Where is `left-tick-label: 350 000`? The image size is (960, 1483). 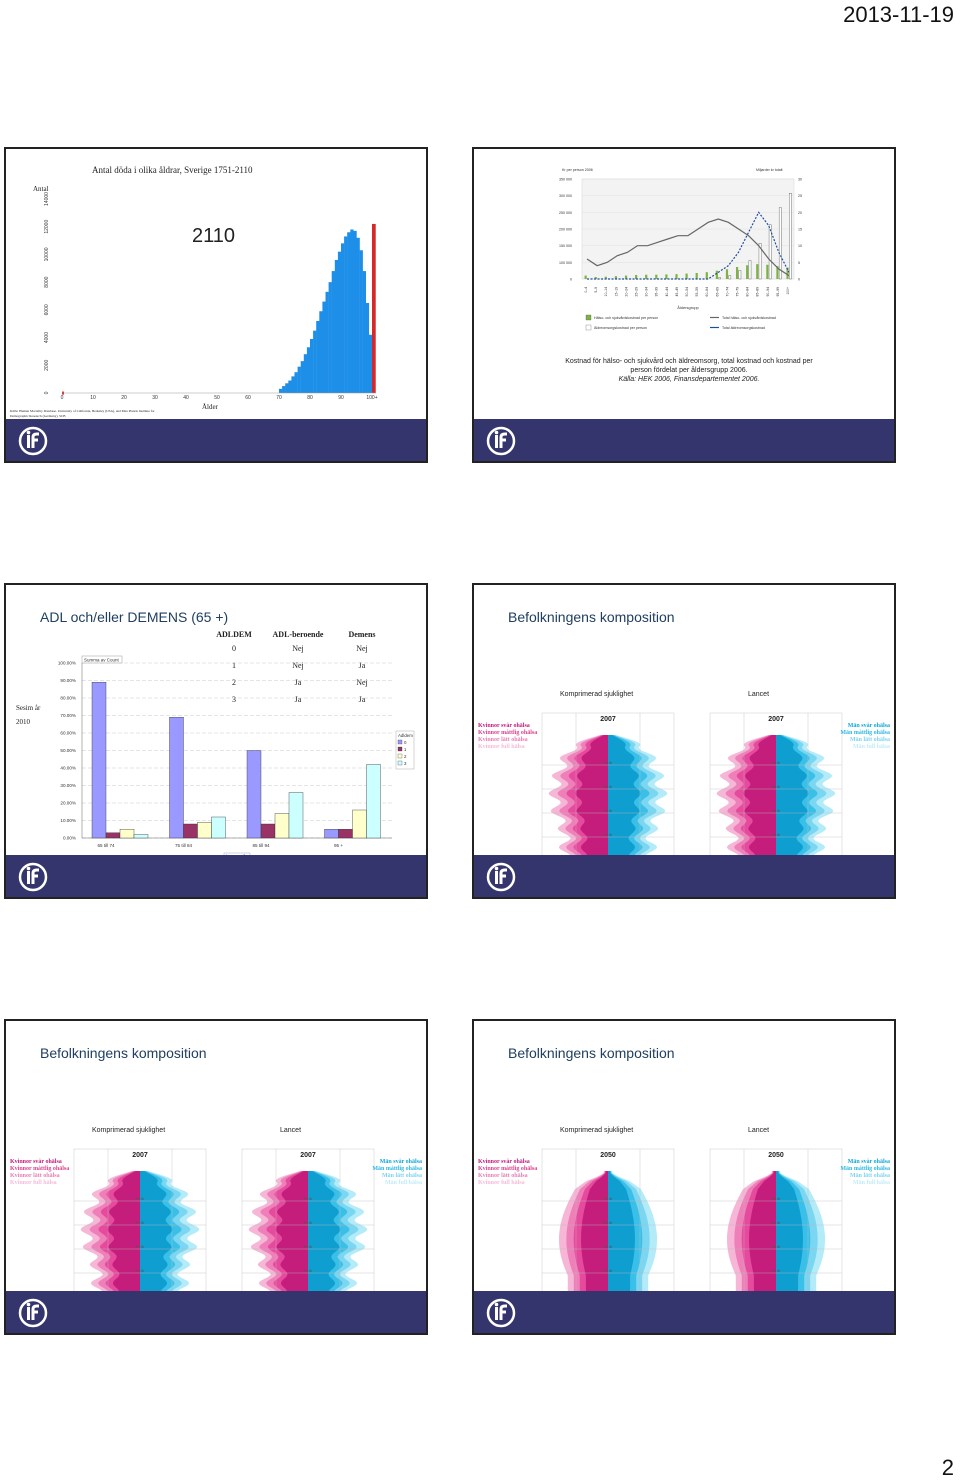
left-tick-label: 350 000 is located at coordinates (565, 180).